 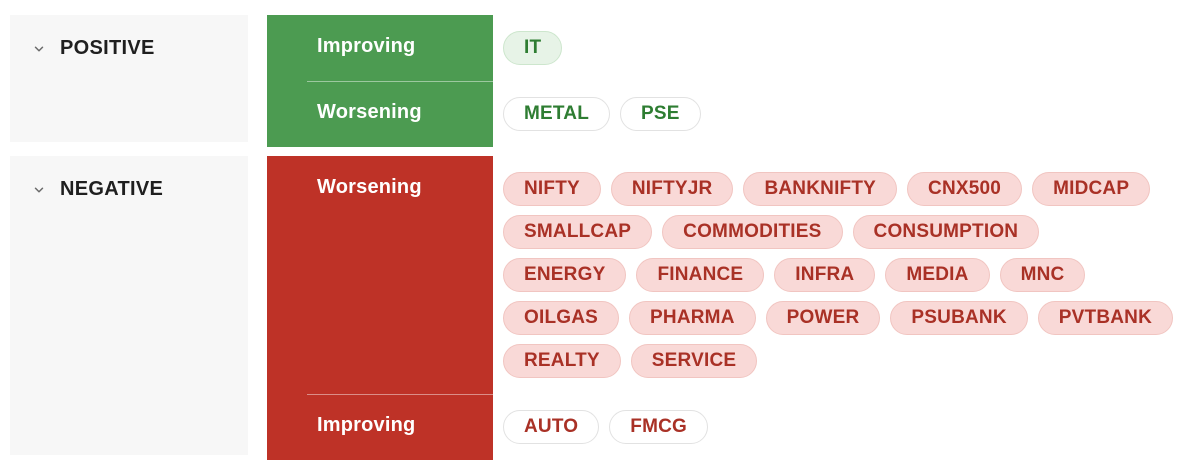 What do you see at coordinates (846, 427) in the screenshot?
I see `pill-area: AUTO FMCG` at bounding box center [846, 427].